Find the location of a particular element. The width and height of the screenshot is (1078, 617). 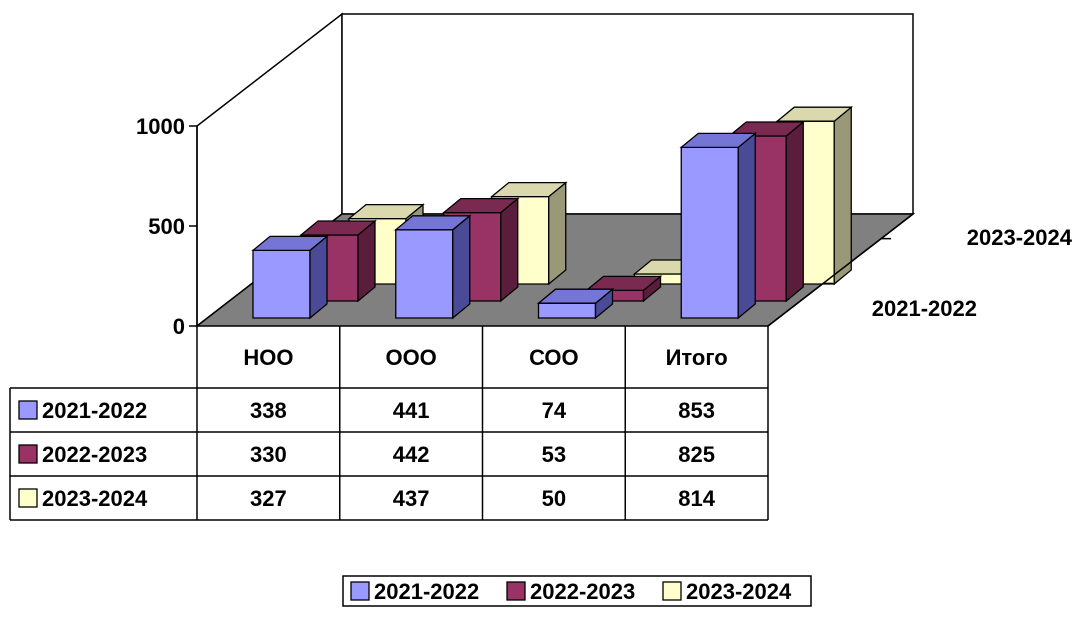

legend-label: 2023-2024 is located at coordinates (739, 591).